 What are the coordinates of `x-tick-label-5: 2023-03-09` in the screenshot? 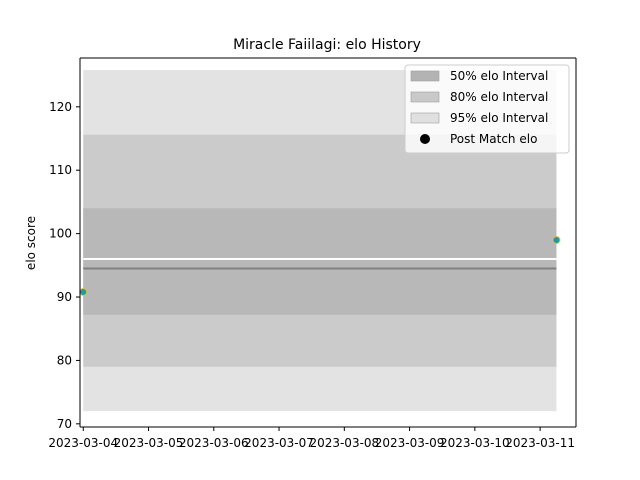 It's located at (410, 443).